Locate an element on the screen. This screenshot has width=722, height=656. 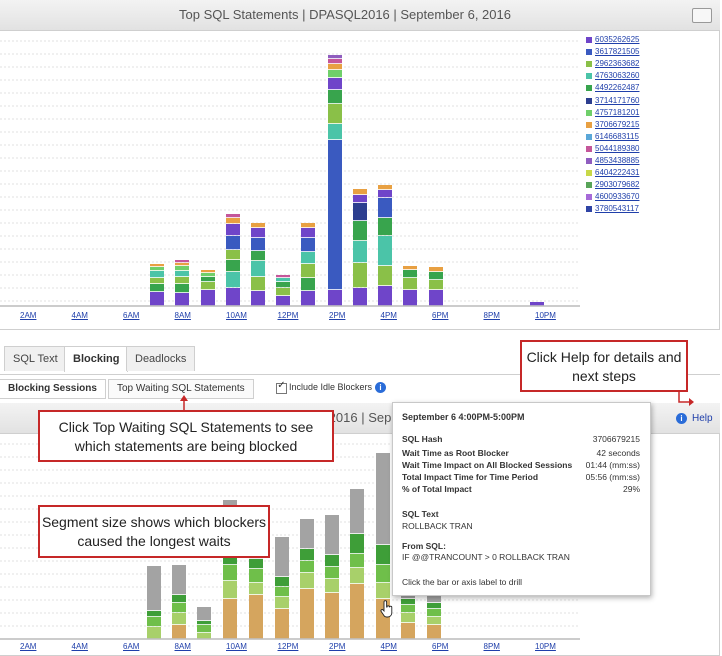
legend-item: 4600933670 is located at coordinates (613, 197).